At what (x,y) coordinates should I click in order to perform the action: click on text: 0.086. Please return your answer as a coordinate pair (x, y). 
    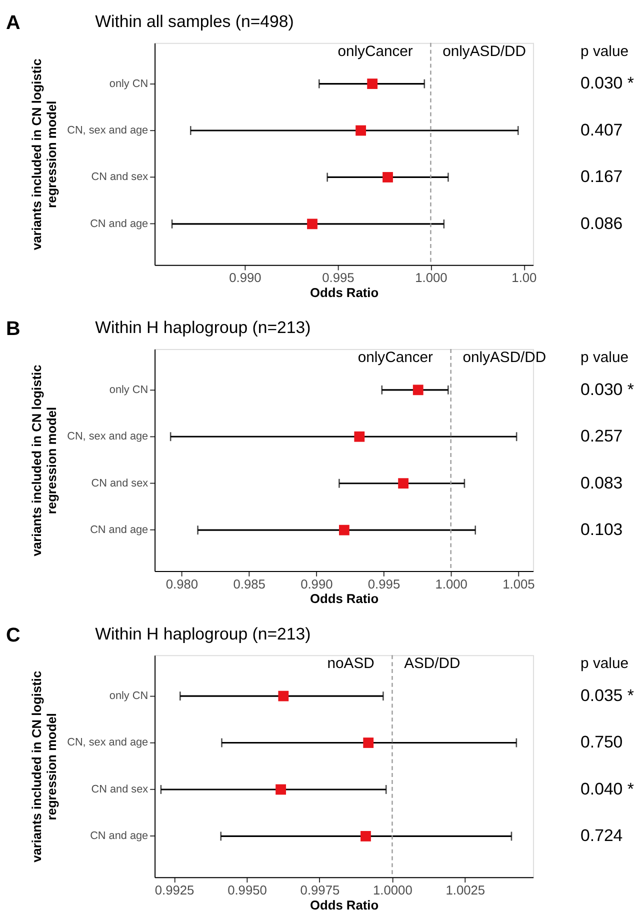
    Looking at the image, I should click on (601, 223).